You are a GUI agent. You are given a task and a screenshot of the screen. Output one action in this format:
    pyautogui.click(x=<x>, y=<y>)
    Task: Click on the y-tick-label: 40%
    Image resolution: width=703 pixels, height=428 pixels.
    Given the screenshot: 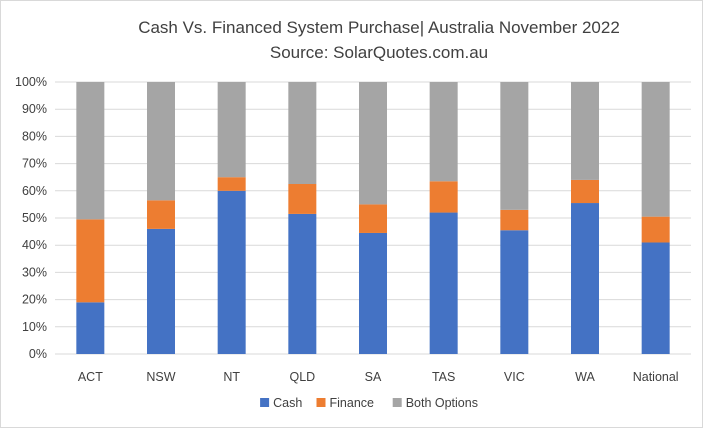 What is the action you would take?
    pyautogui.click(x=34, y=245)
    